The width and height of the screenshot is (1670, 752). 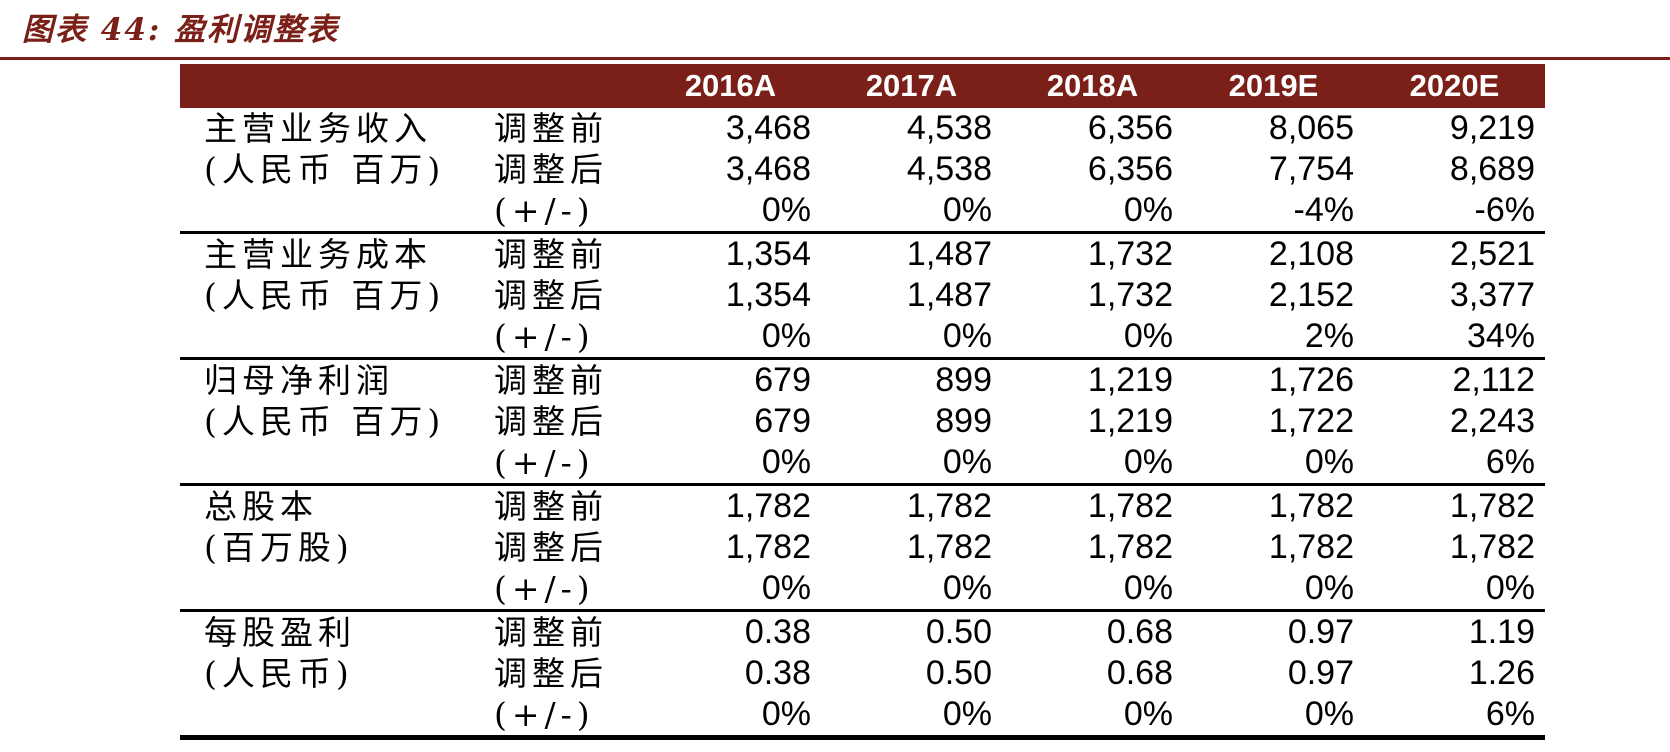 I want to click on value-cell: 34%, so click(x=1500, y=336).